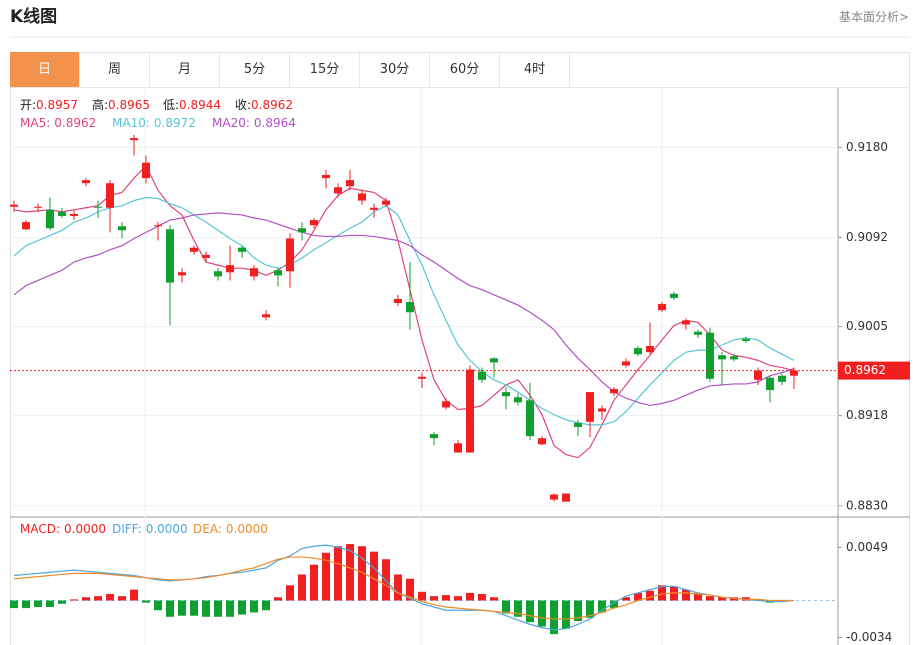 Image resolution: width=915 pixels, height=645 pixels. I want to click on tab: 60分, so click(465, 69).